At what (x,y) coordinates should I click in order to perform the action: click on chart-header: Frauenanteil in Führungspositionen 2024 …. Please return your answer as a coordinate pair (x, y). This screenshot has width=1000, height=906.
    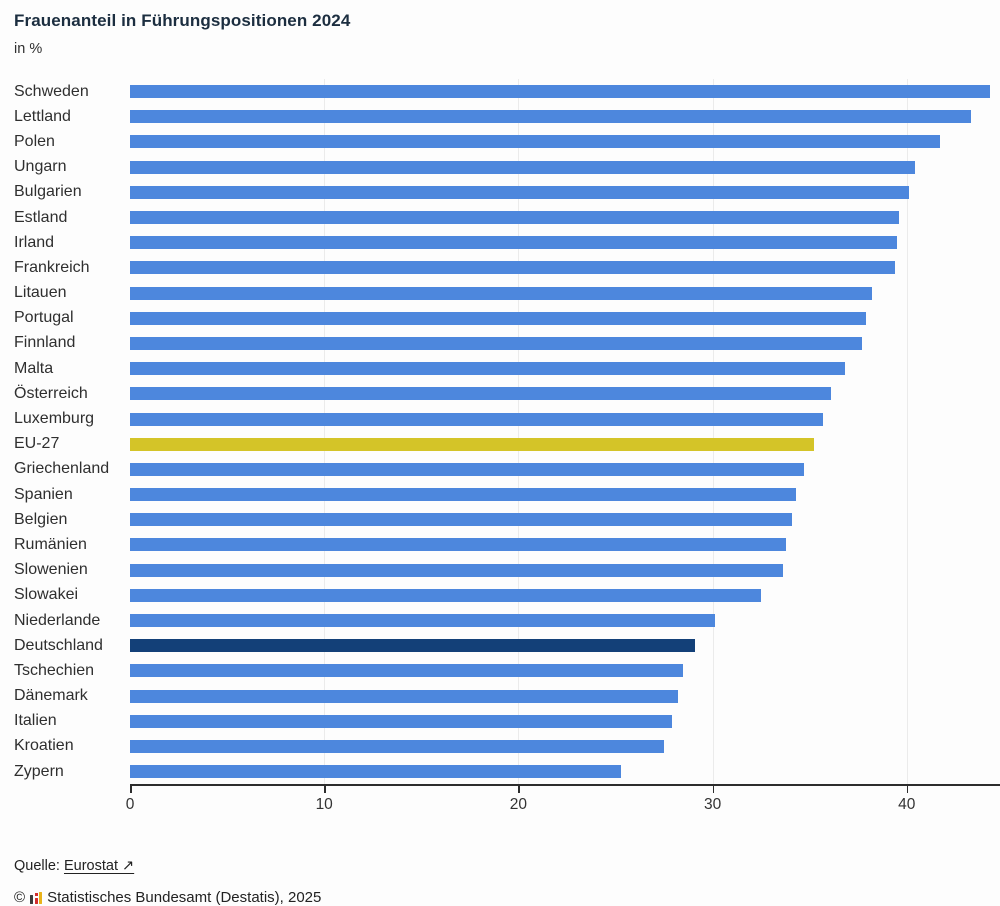
    Looking at the image, I should click on (500, 28).